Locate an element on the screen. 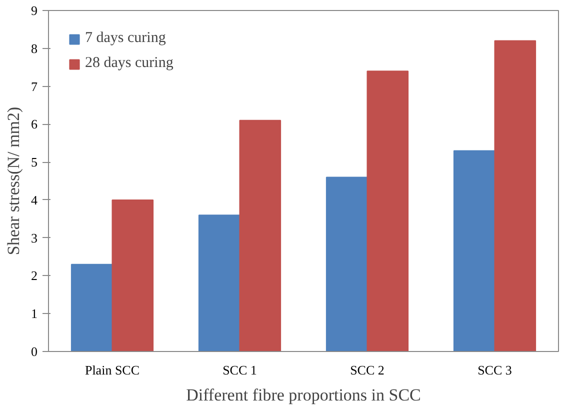 This screenshot has width=572, height=407. y-tick-label: 8 is located at coordinates (34, 48).